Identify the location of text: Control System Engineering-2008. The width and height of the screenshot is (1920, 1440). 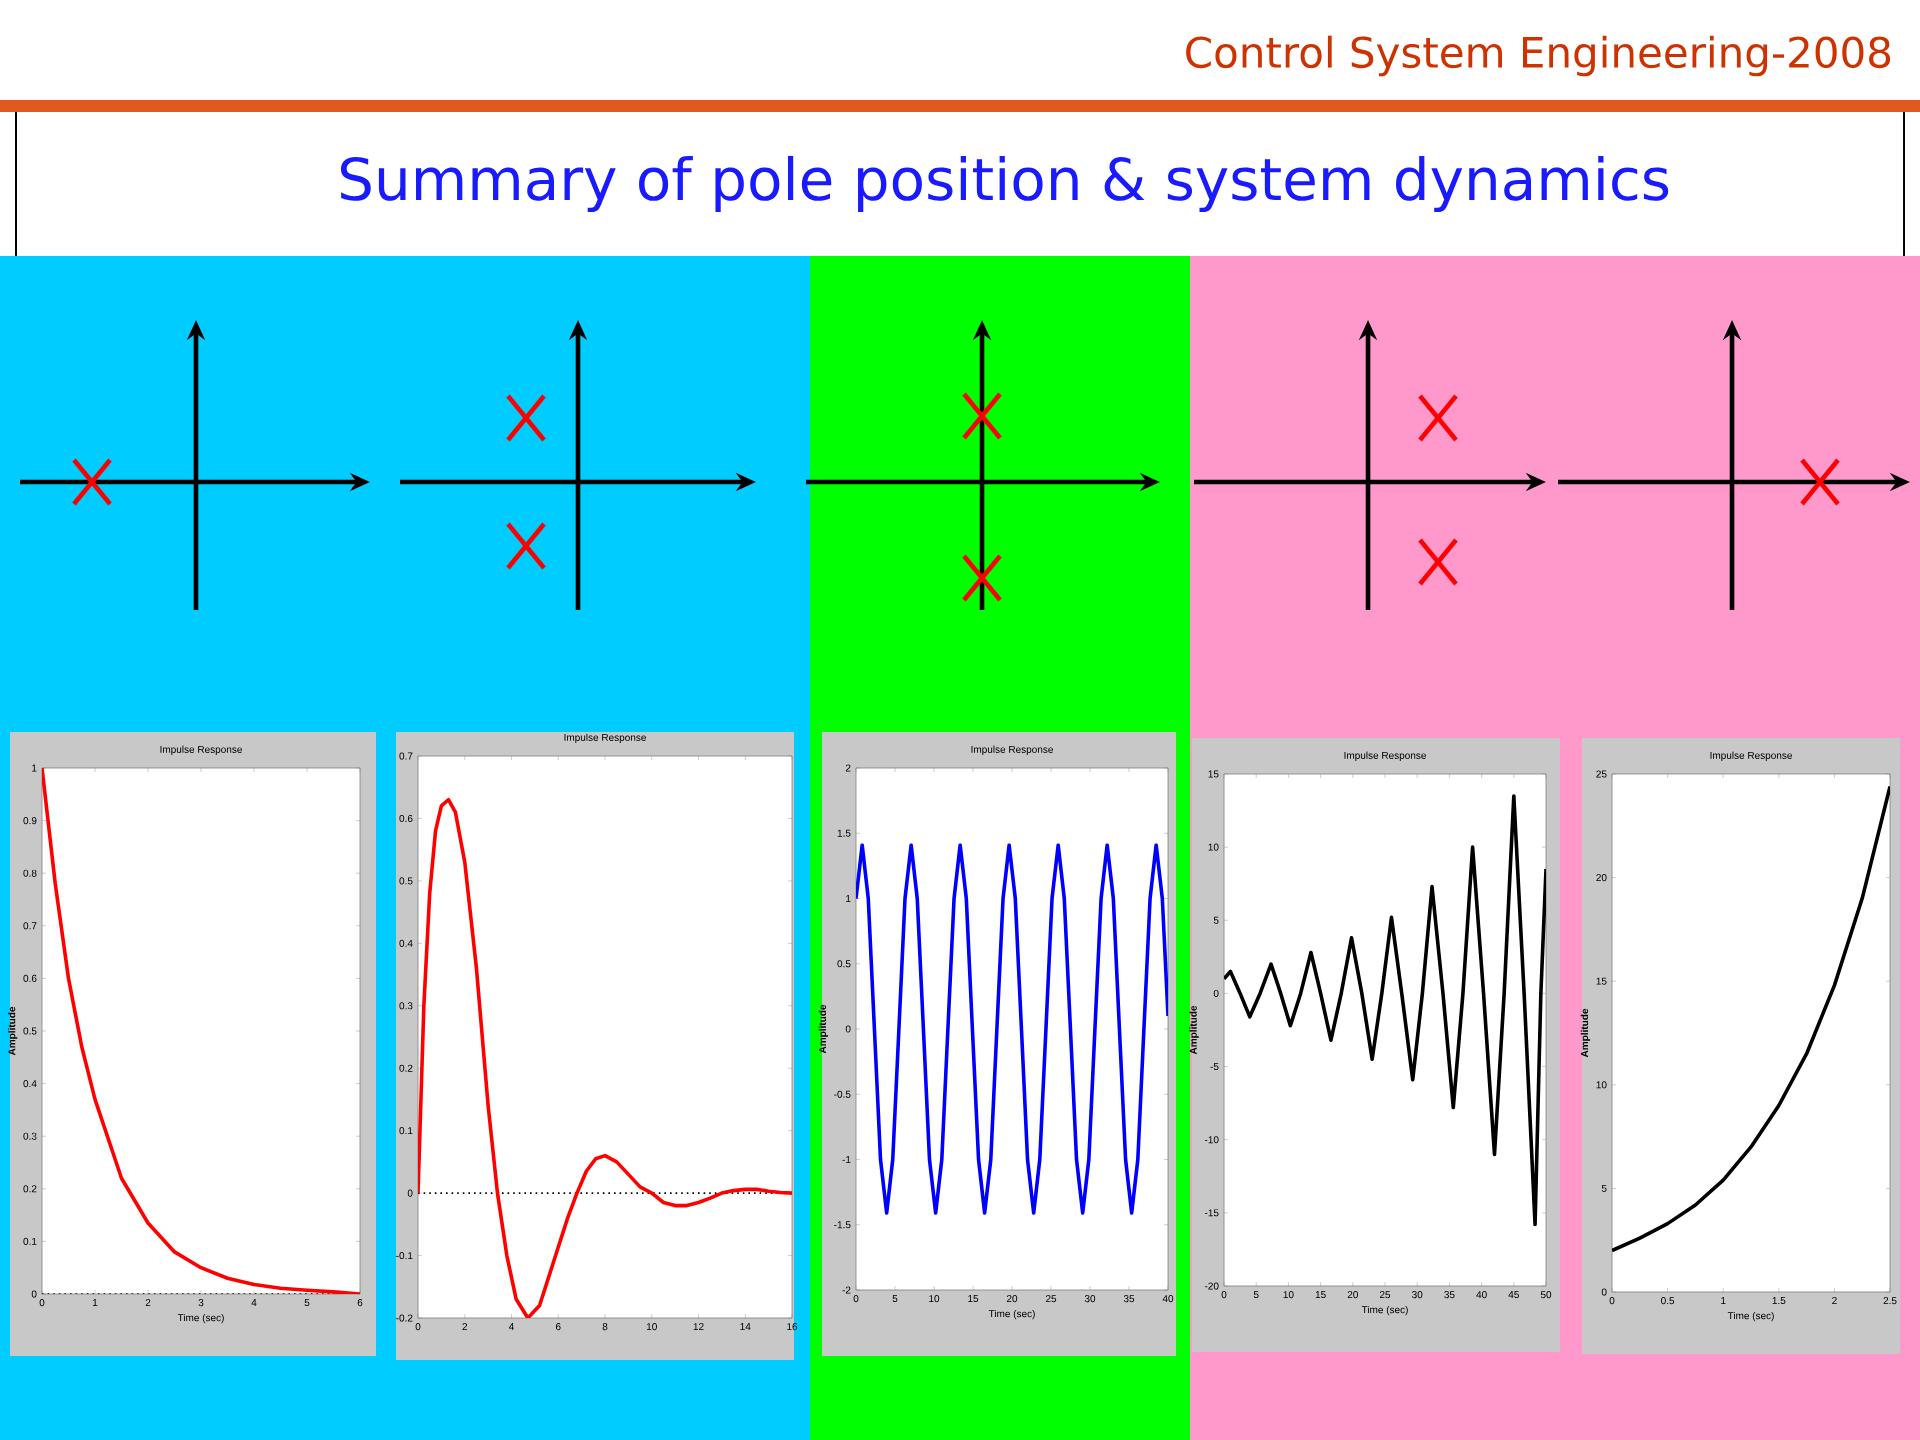
(1538, 56).